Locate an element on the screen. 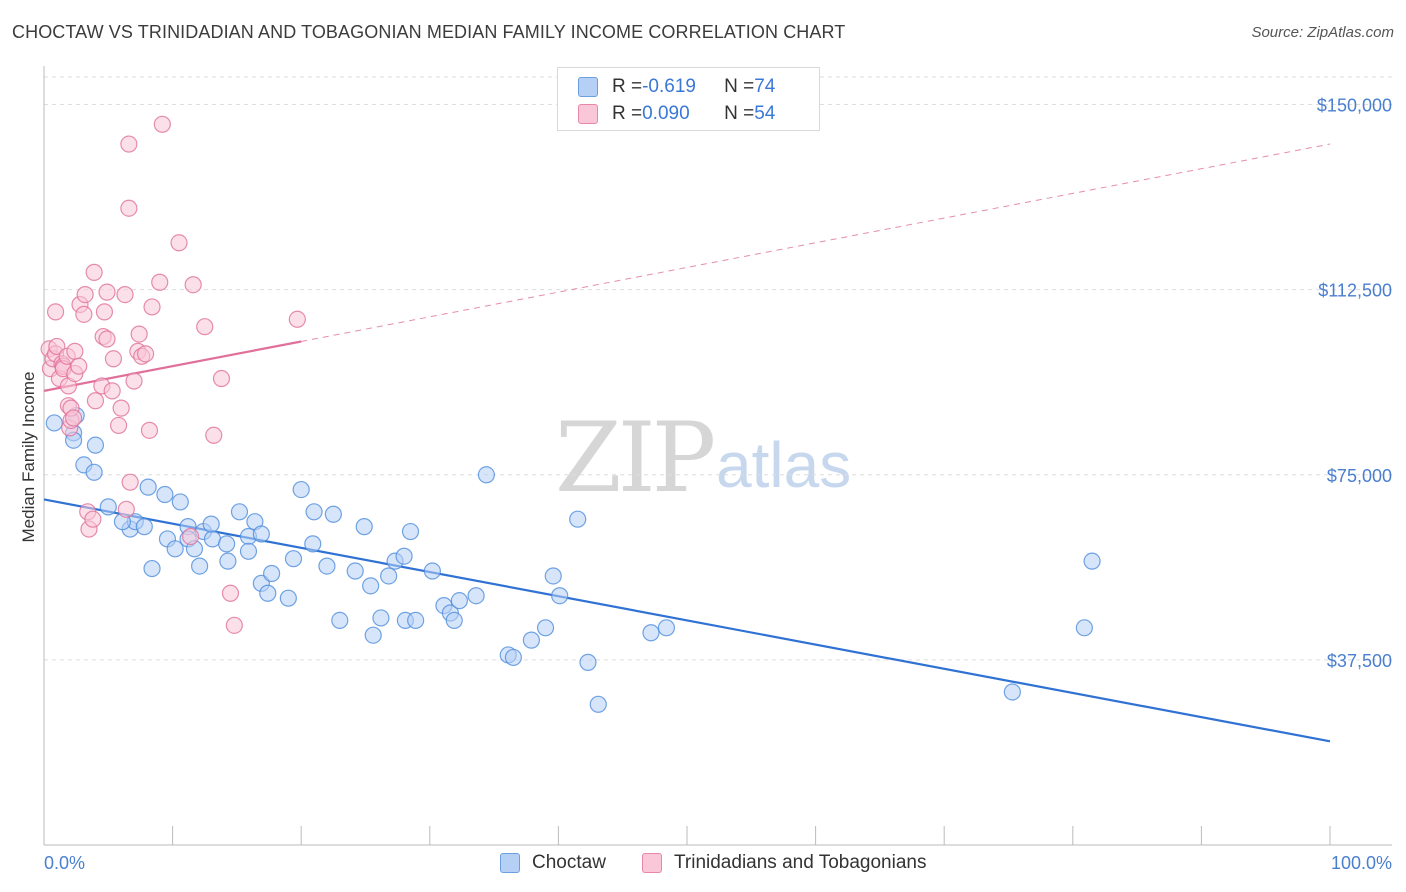 The image size is (1406, 892). legend-row-trinidadian: R = 0.090 N = 54 is located at coordinates (676, 114).